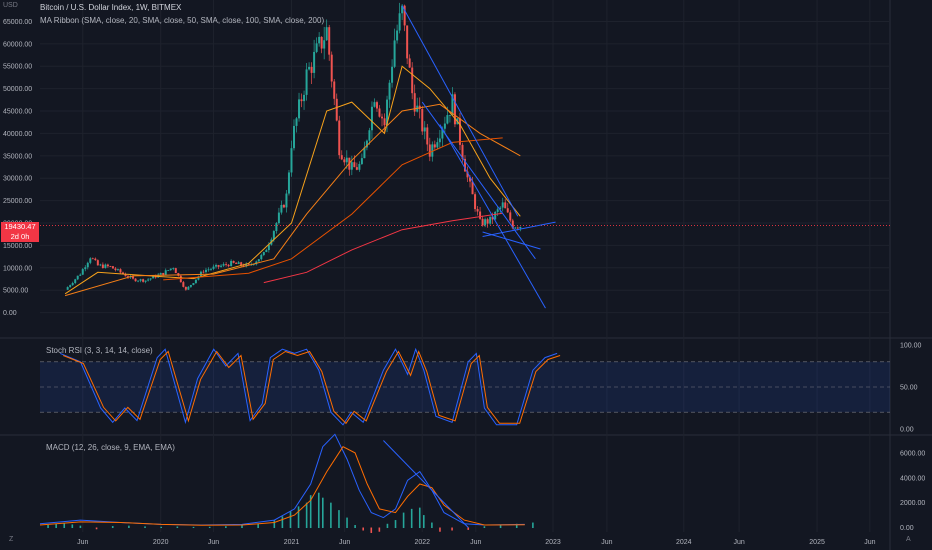 This screenshot has height=550, width=932. I want to click on y-tick-label: 55000.00, so click(17, 67).